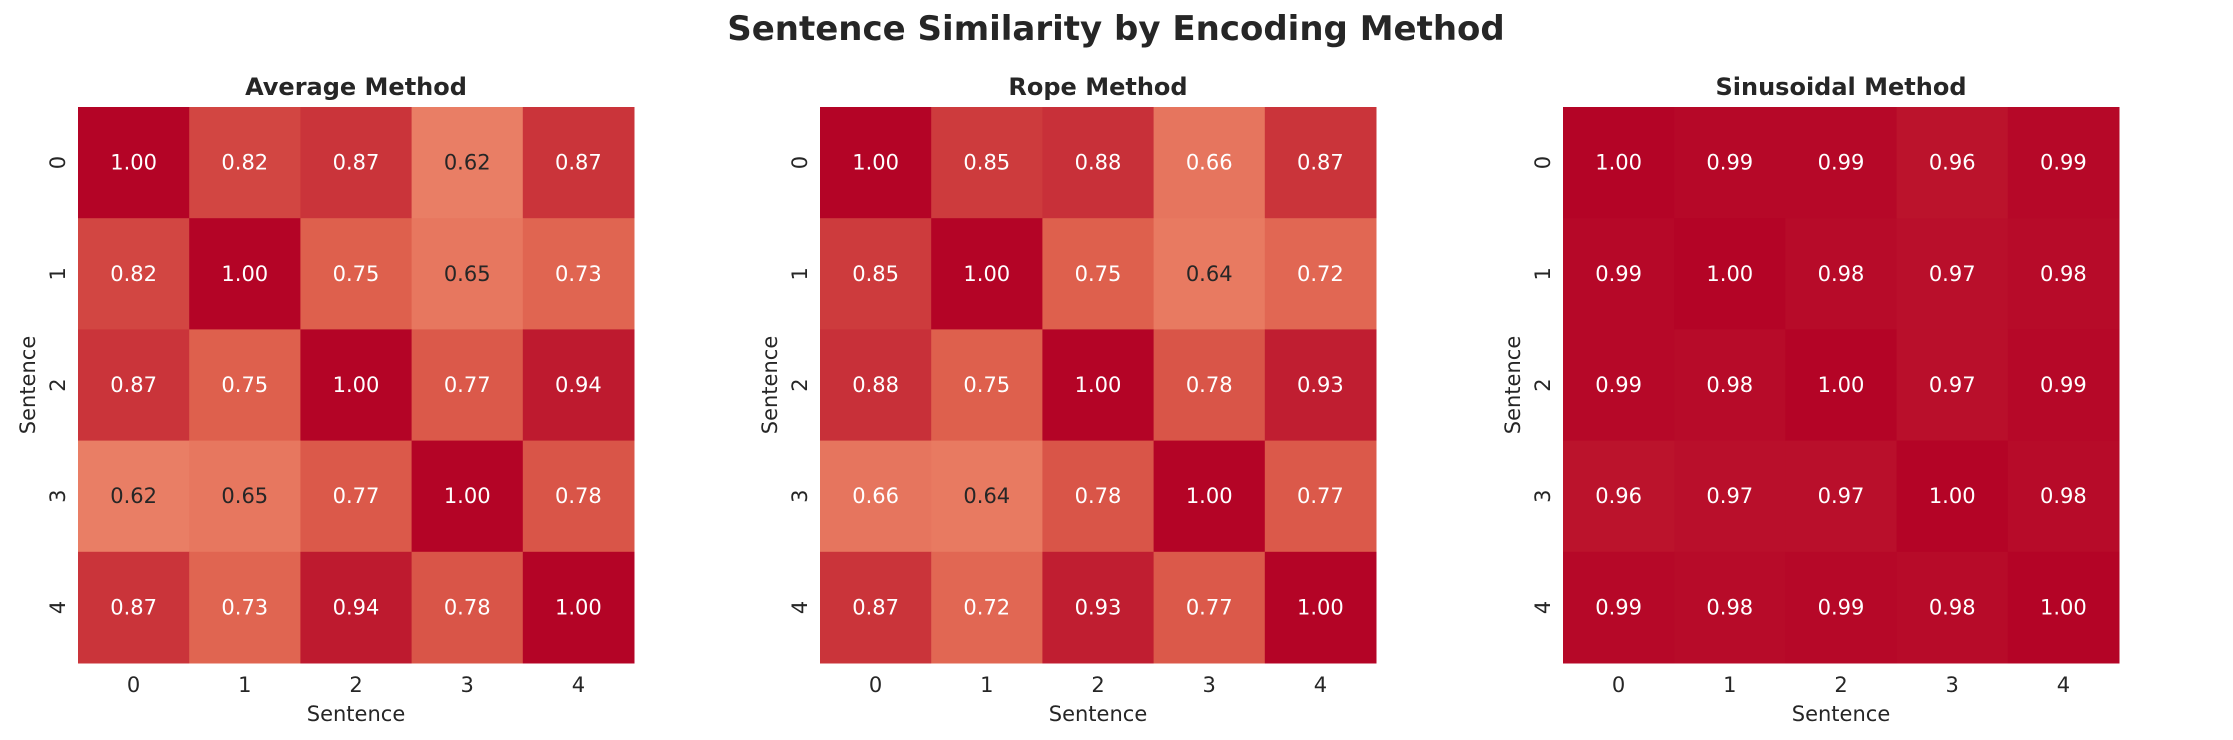 The image size is (2233, 740). What do you see at coordinates (1840, 685) in the screenshot?
I see `x-tick-label: 2` at bounding box center [1840, 685].